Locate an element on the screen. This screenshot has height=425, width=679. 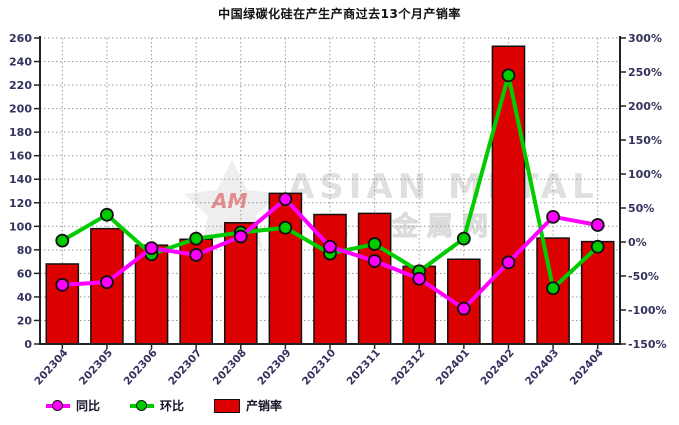
x-tick-label: 202305 is located at coordinates (96, 367).